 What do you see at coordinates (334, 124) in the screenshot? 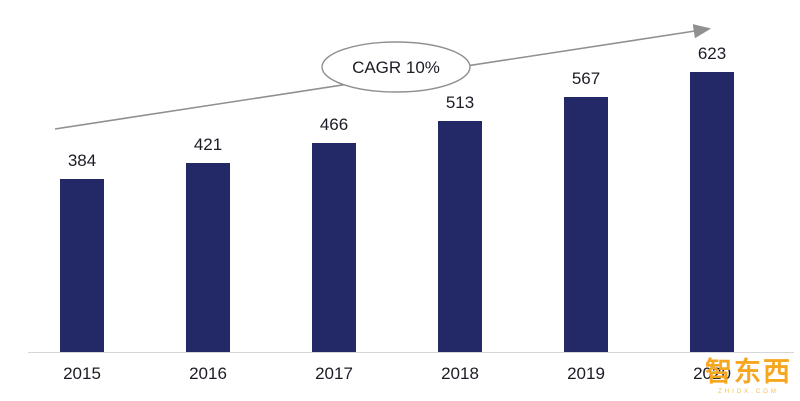
I see `bar-value-label: 466` at bounding box center [334, 124].